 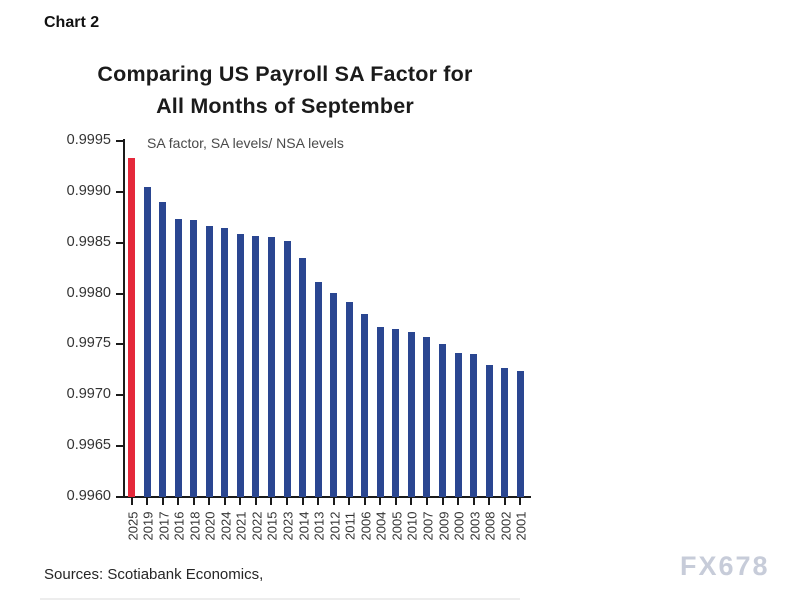 I want to click on bar-2010, so click(x=411, y=414).